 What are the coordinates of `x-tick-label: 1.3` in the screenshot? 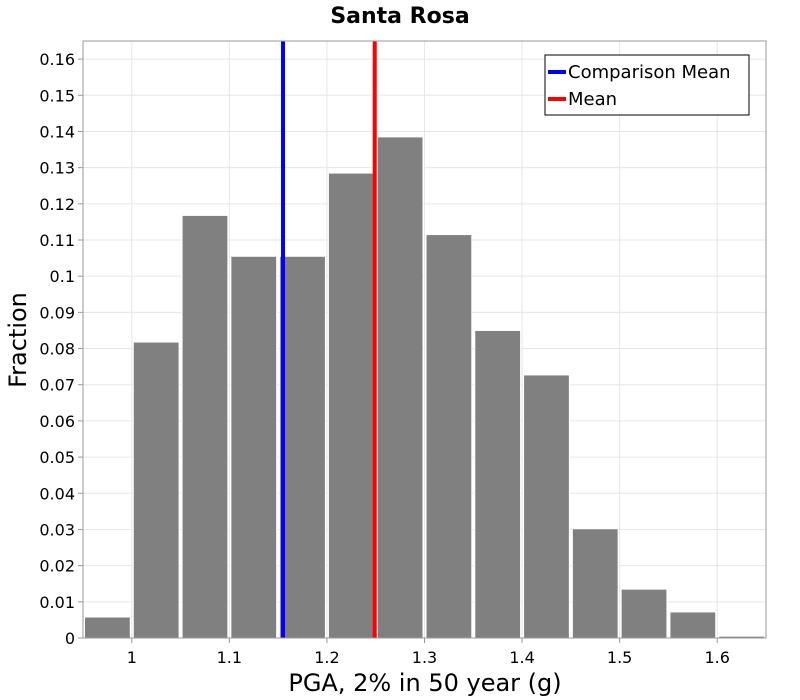 It's located at (424, 657).